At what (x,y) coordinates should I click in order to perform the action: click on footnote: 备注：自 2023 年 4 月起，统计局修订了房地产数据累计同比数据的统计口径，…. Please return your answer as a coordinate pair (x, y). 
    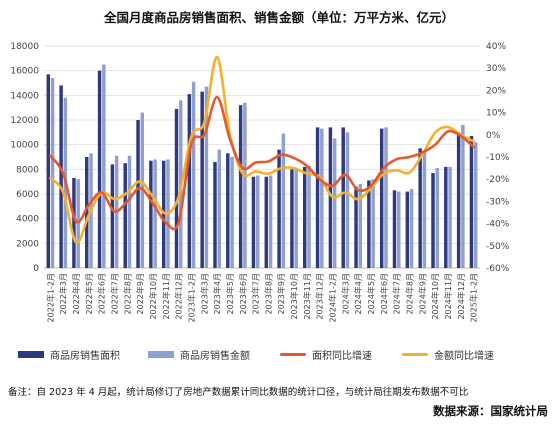
    Looking at the image, I should click on (238, 392).